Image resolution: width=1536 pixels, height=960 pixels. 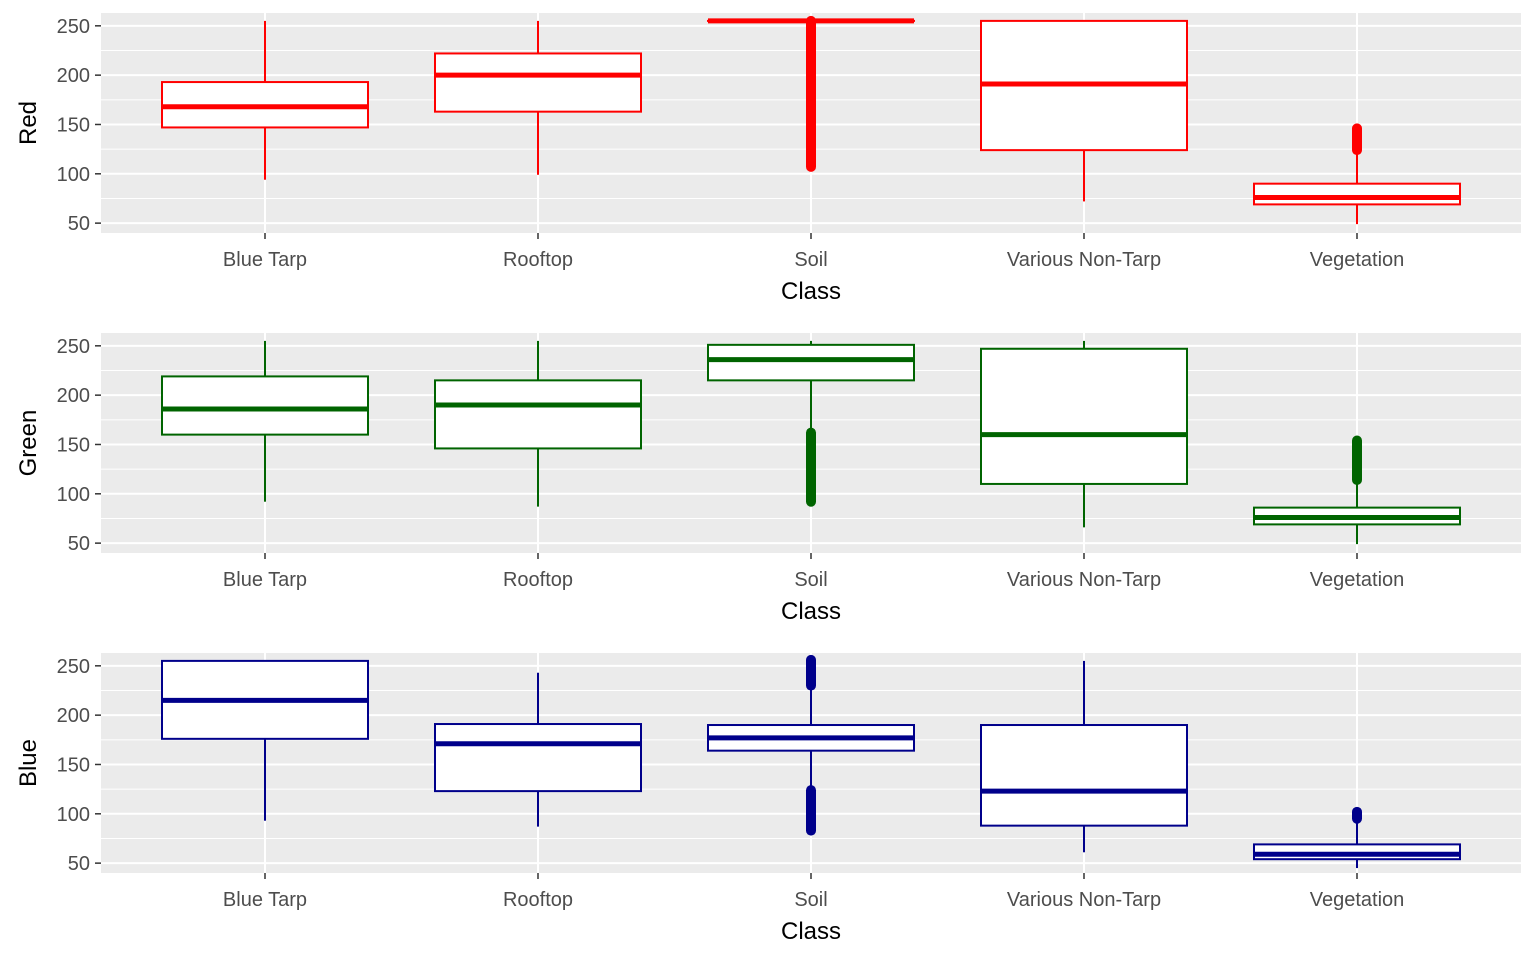 What do you see at coordinates (28, 123) in the screenshot?
I see `y-axis-title: Red` at bounding box center [28, 123].